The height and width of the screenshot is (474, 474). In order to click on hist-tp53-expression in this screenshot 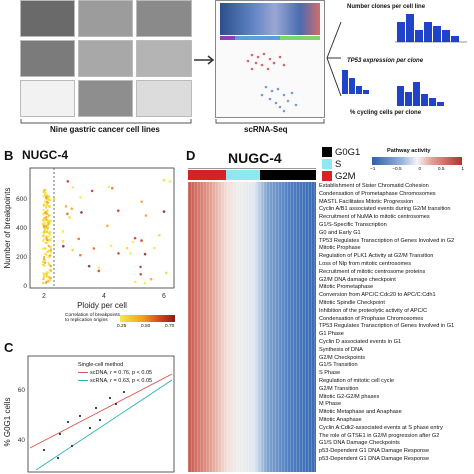, I will do `click(355, 82)`.